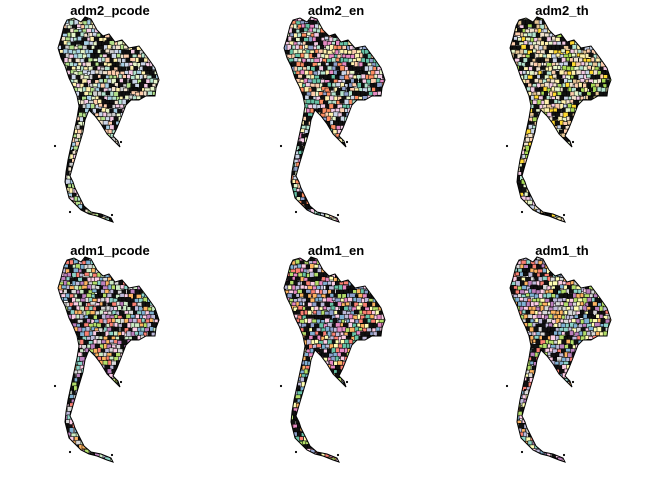 The width and height of the screenshot is (672, 480). What do you see at coordinates (562, 250) in the screenshot?
I see `panel-title: adm1_th` at bounding box center [562, 250].